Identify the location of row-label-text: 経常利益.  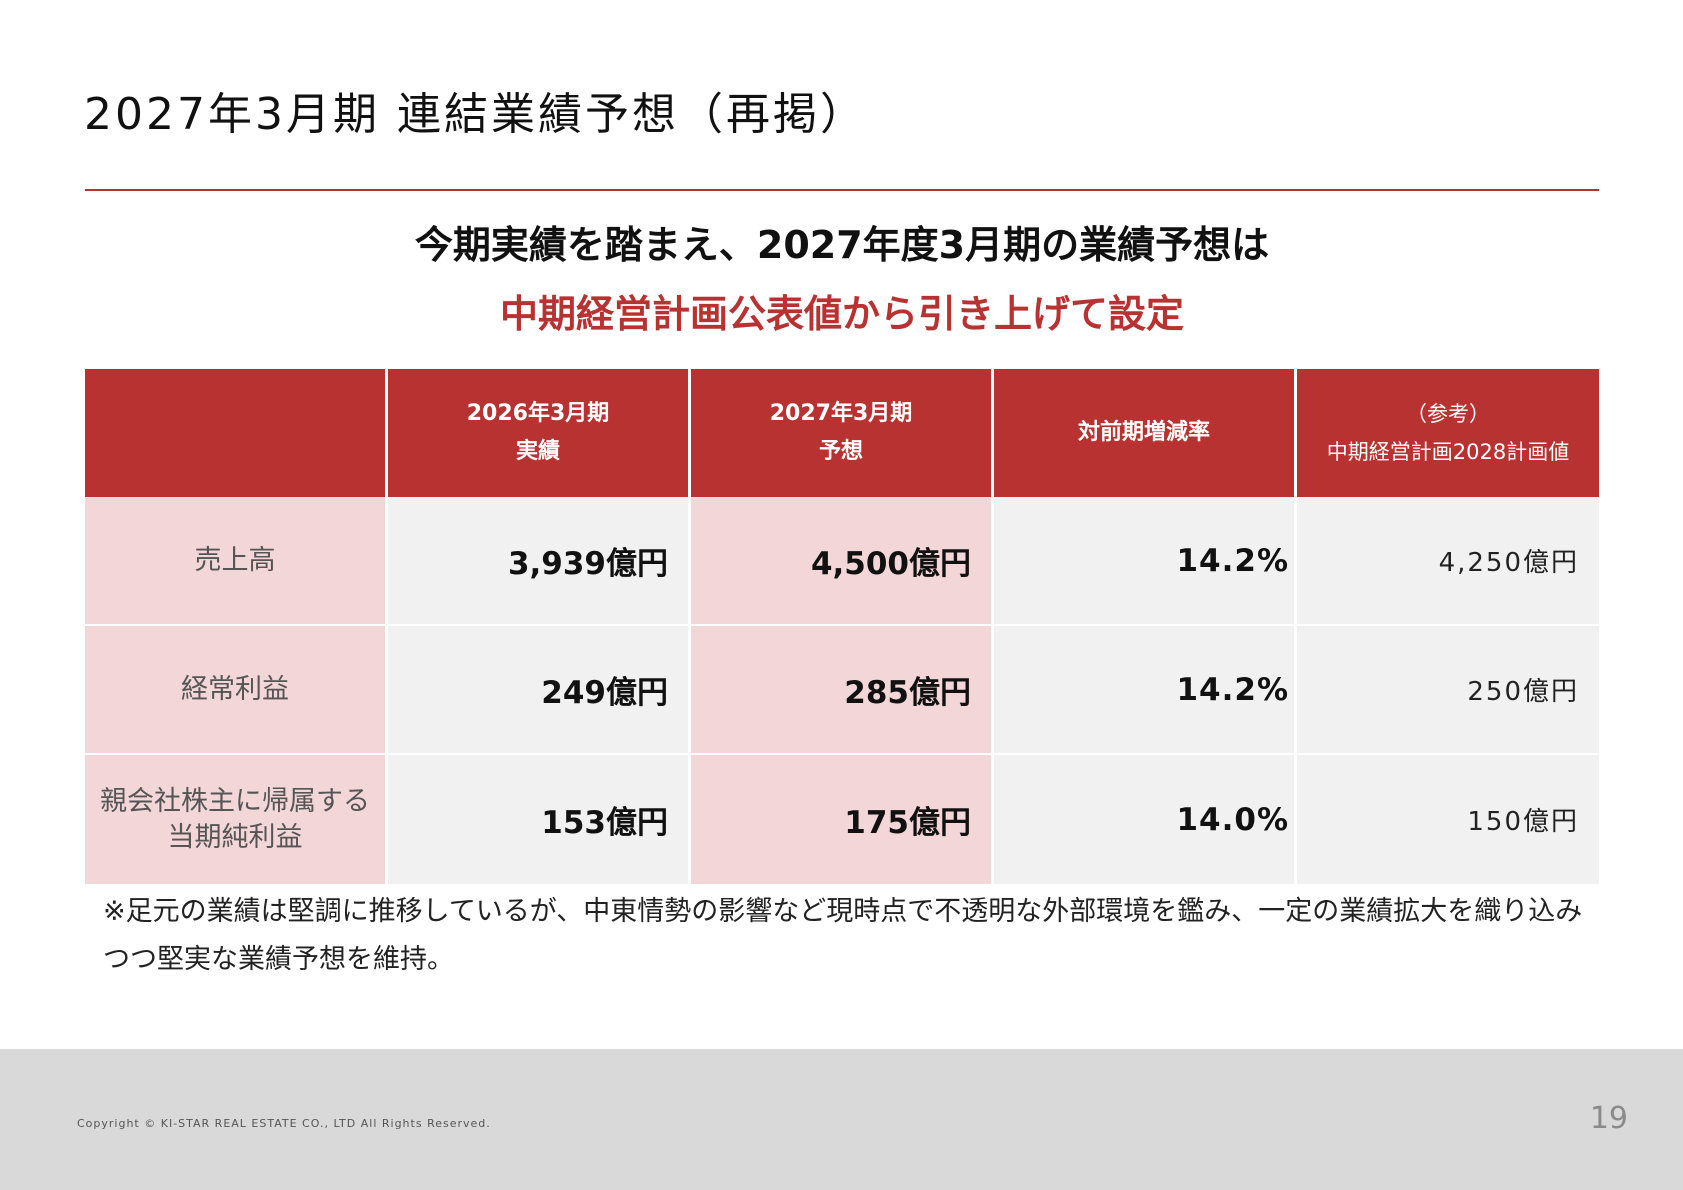
(235, 689).